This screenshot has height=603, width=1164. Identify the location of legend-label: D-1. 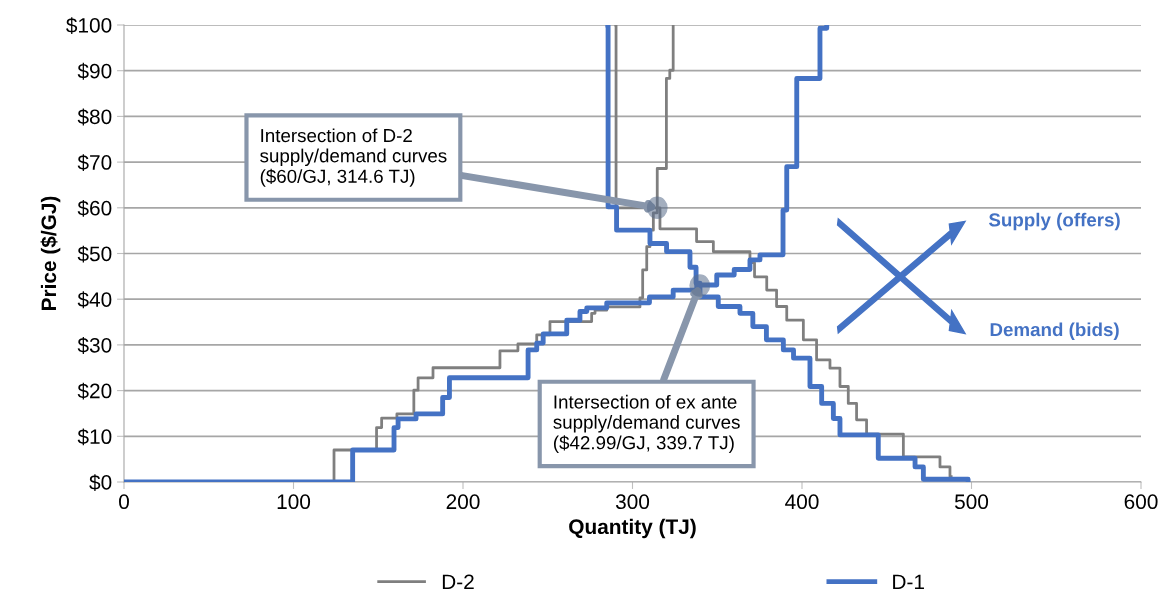
(908, 581).